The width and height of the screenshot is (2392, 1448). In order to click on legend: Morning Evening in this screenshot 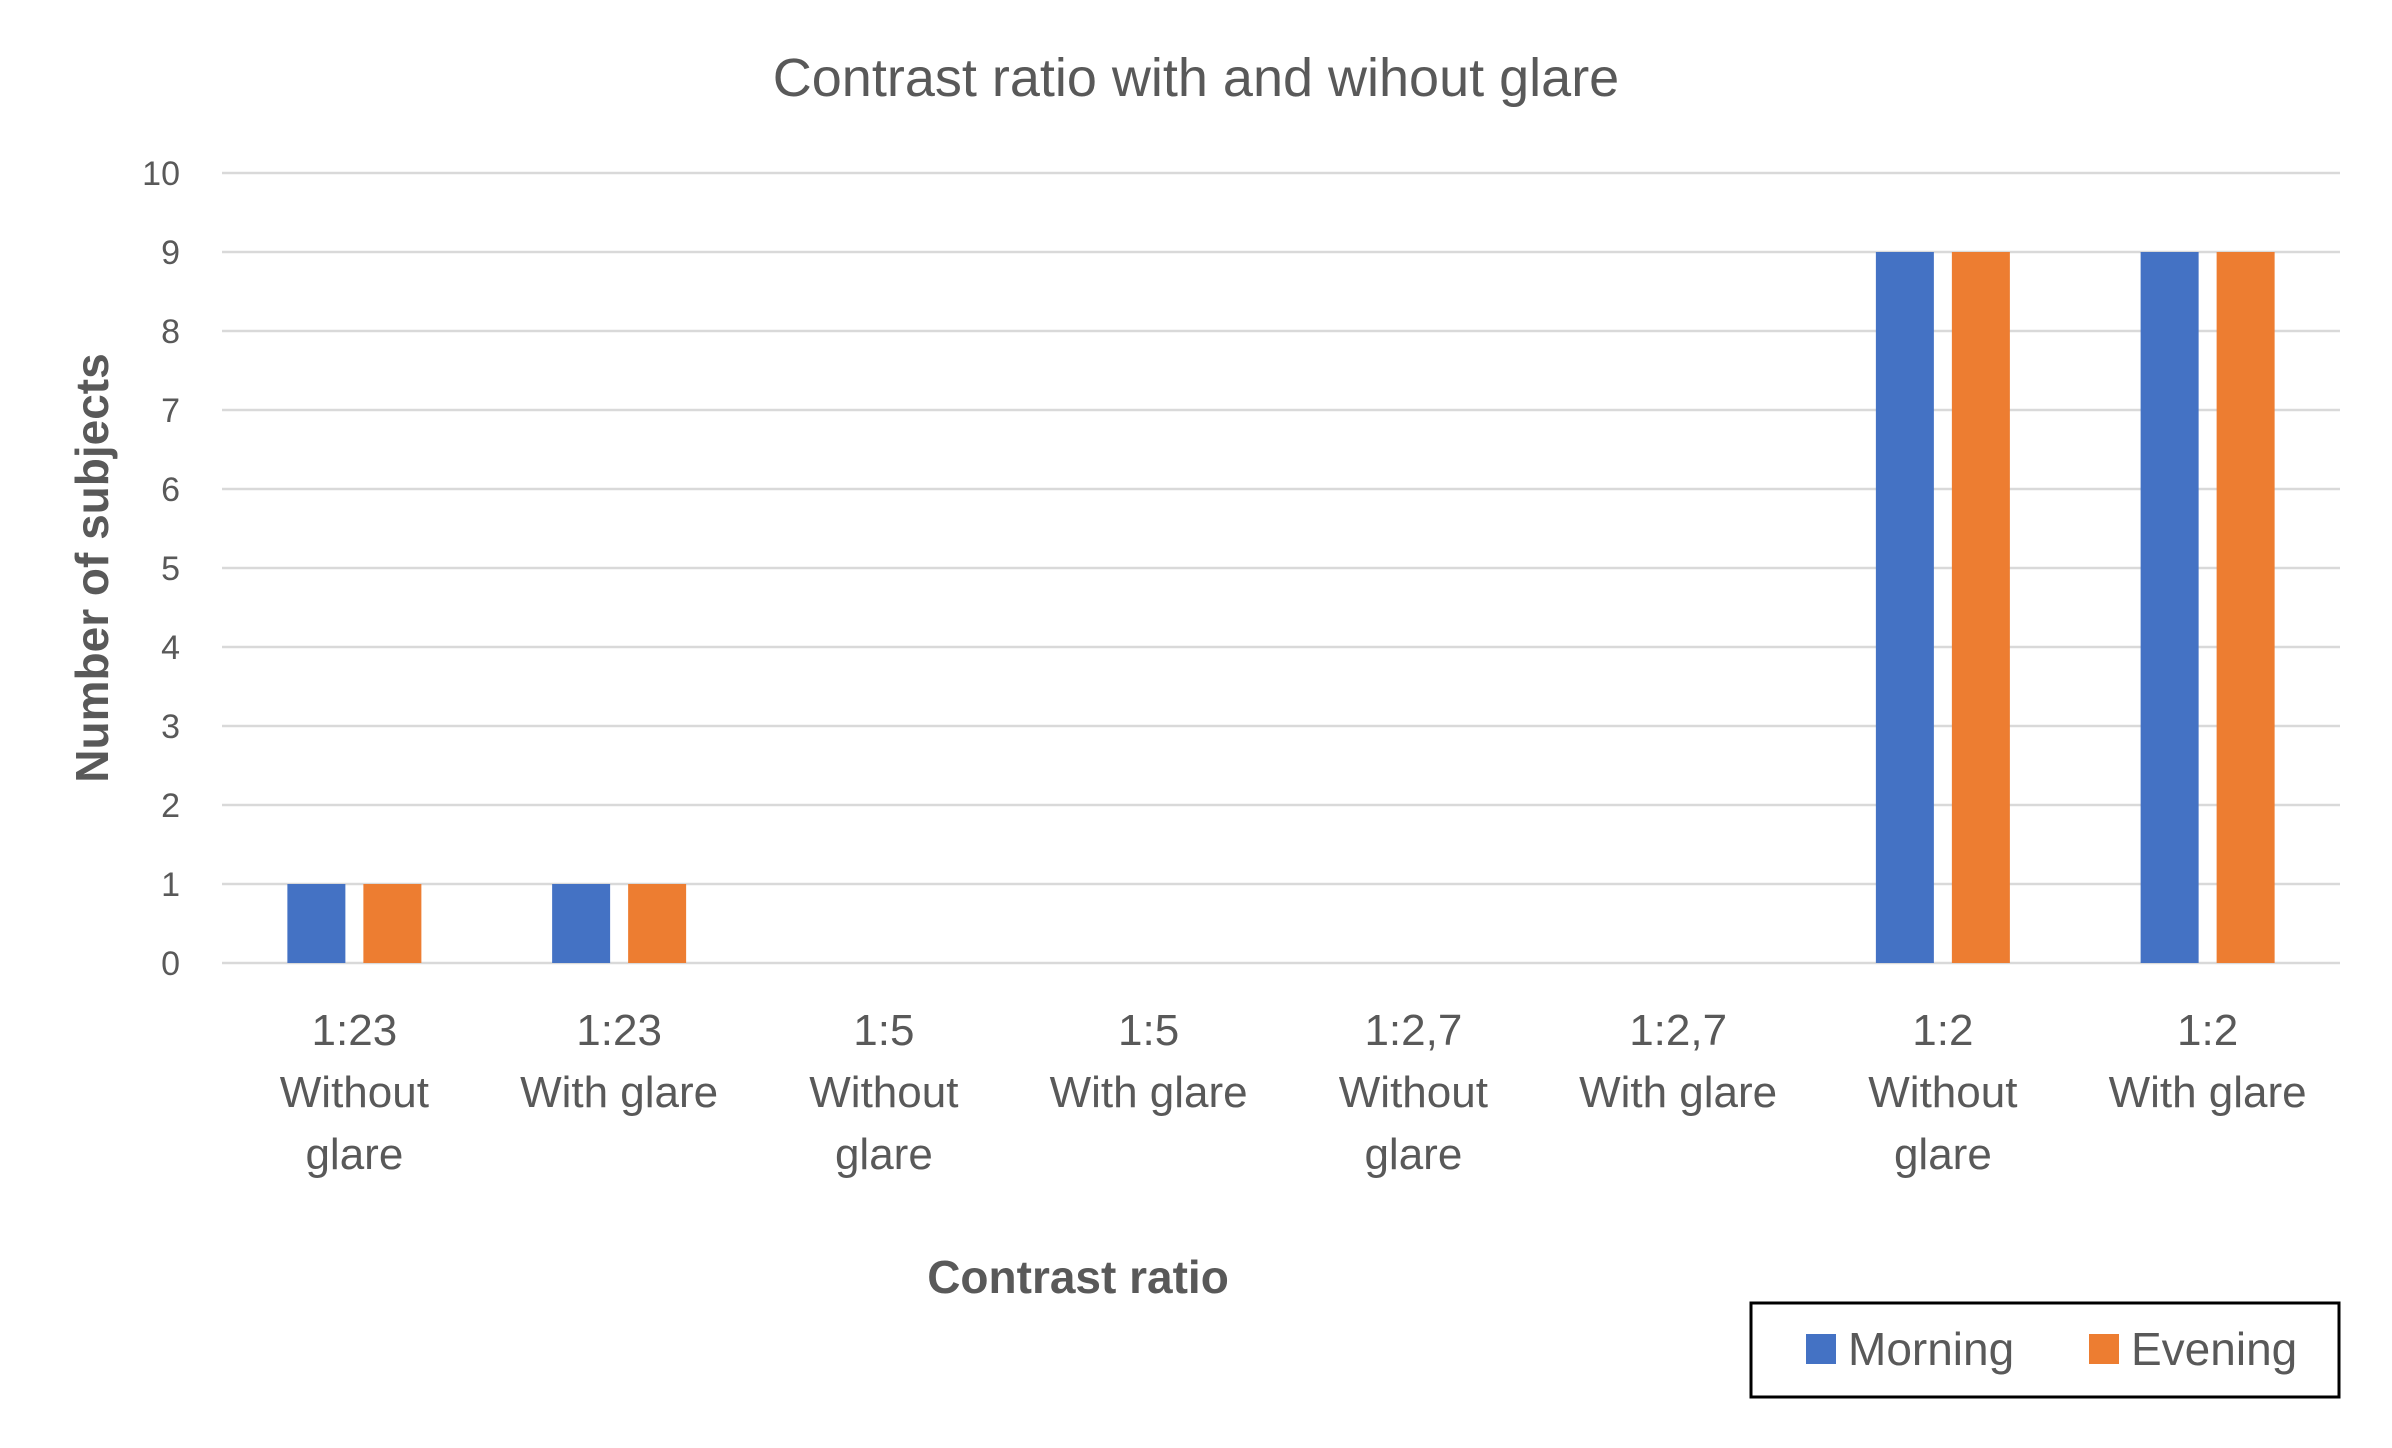, I will do `click(2045, 1350)`.